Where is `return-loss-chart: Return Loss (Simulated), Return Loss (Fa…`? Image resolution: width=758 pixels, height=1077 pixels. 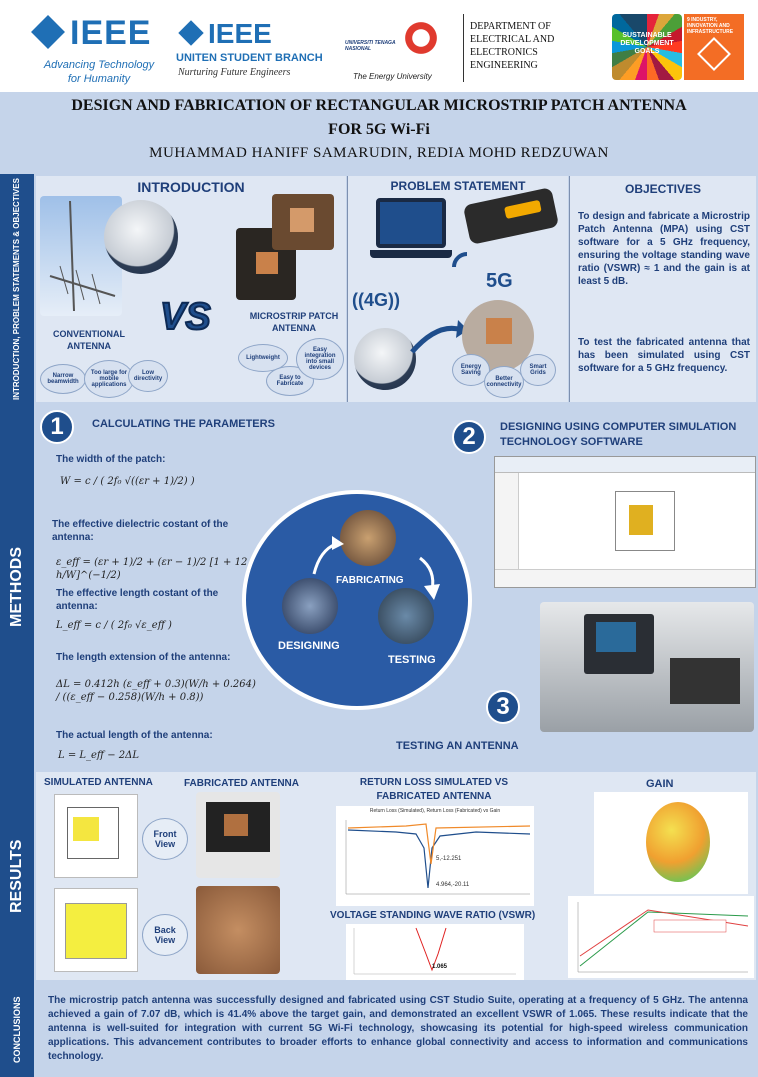 return-loss-chart: Return Loss (Simulated), Return Loss (Fa… is located at coordinates (435, 856).